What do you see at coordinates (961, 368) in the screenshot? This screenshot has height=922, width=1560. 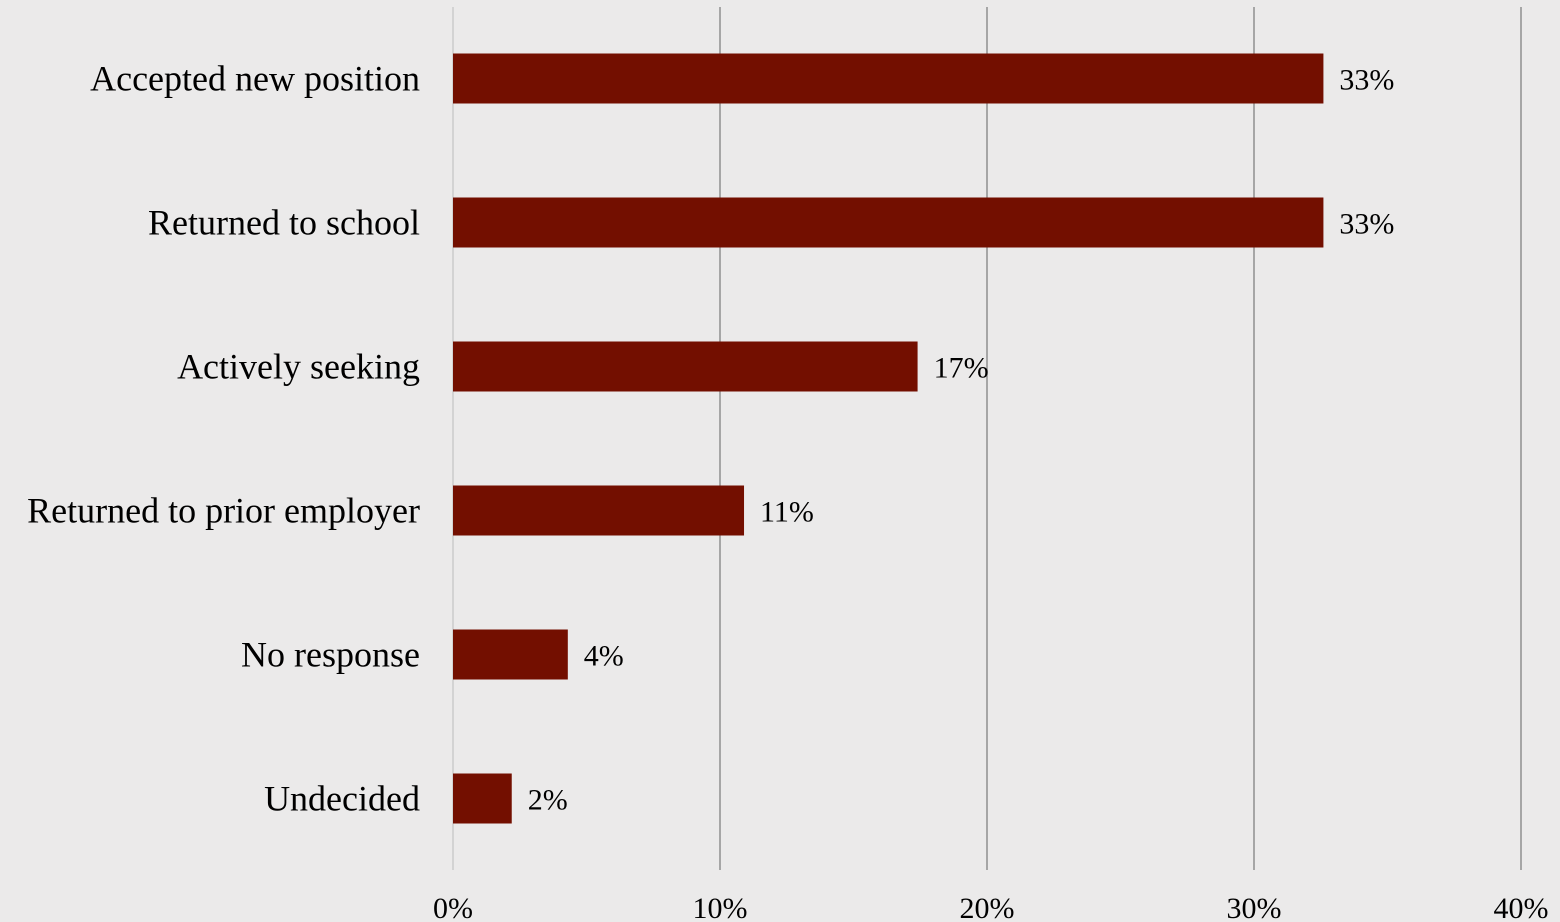 I see `data-label: 17%` at bounding box center [961, 368].